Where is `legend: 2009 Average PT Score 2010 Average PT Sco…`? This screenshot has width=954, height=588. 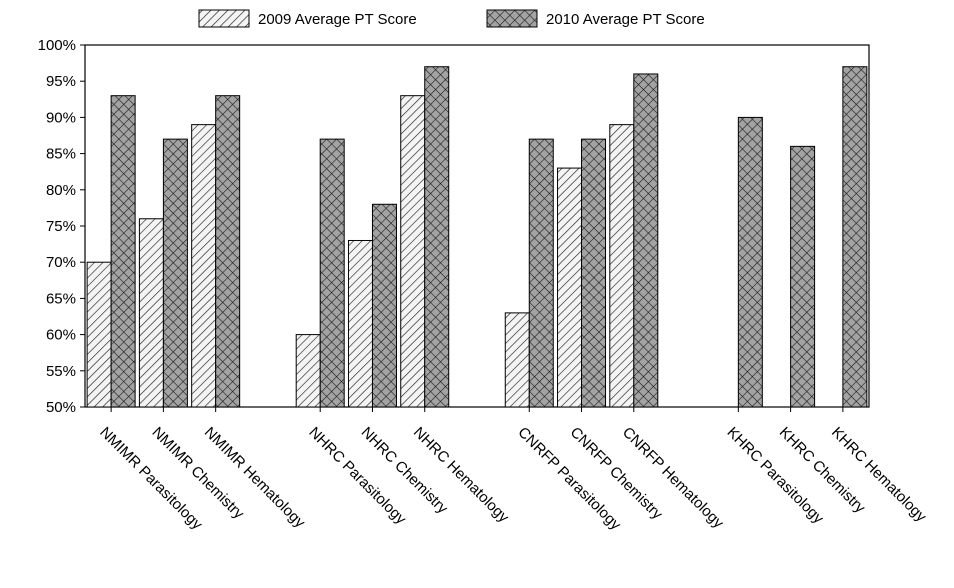 legend: 2009 Average PT Score 2010 Average PT Sco… is located at coordinates (451, 18).